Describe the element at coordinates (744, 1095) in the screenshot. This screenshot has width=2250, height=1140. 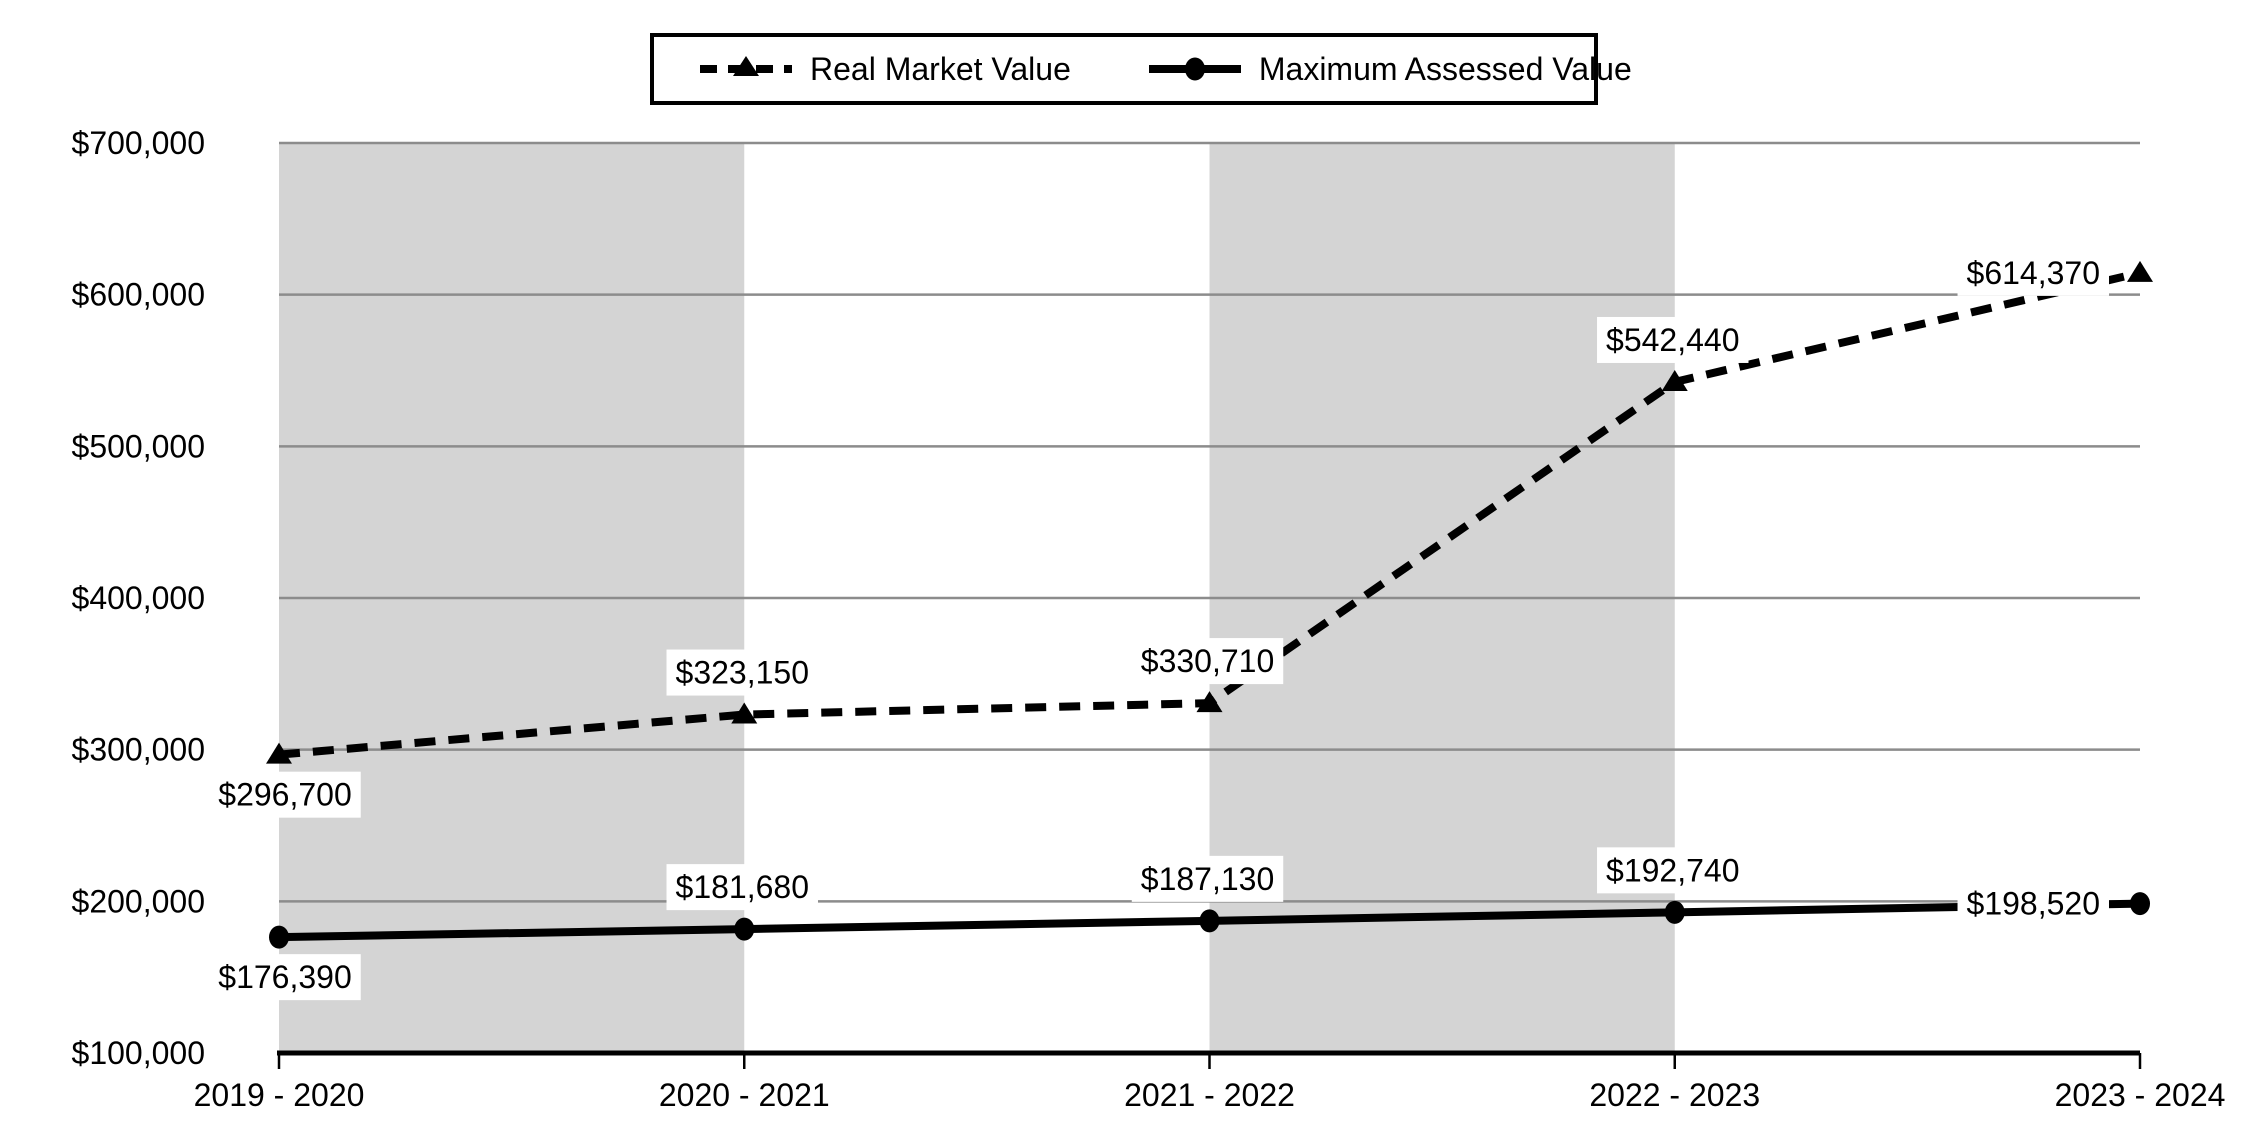
I see `x-axis-label: 2020 - 2021` at that location.